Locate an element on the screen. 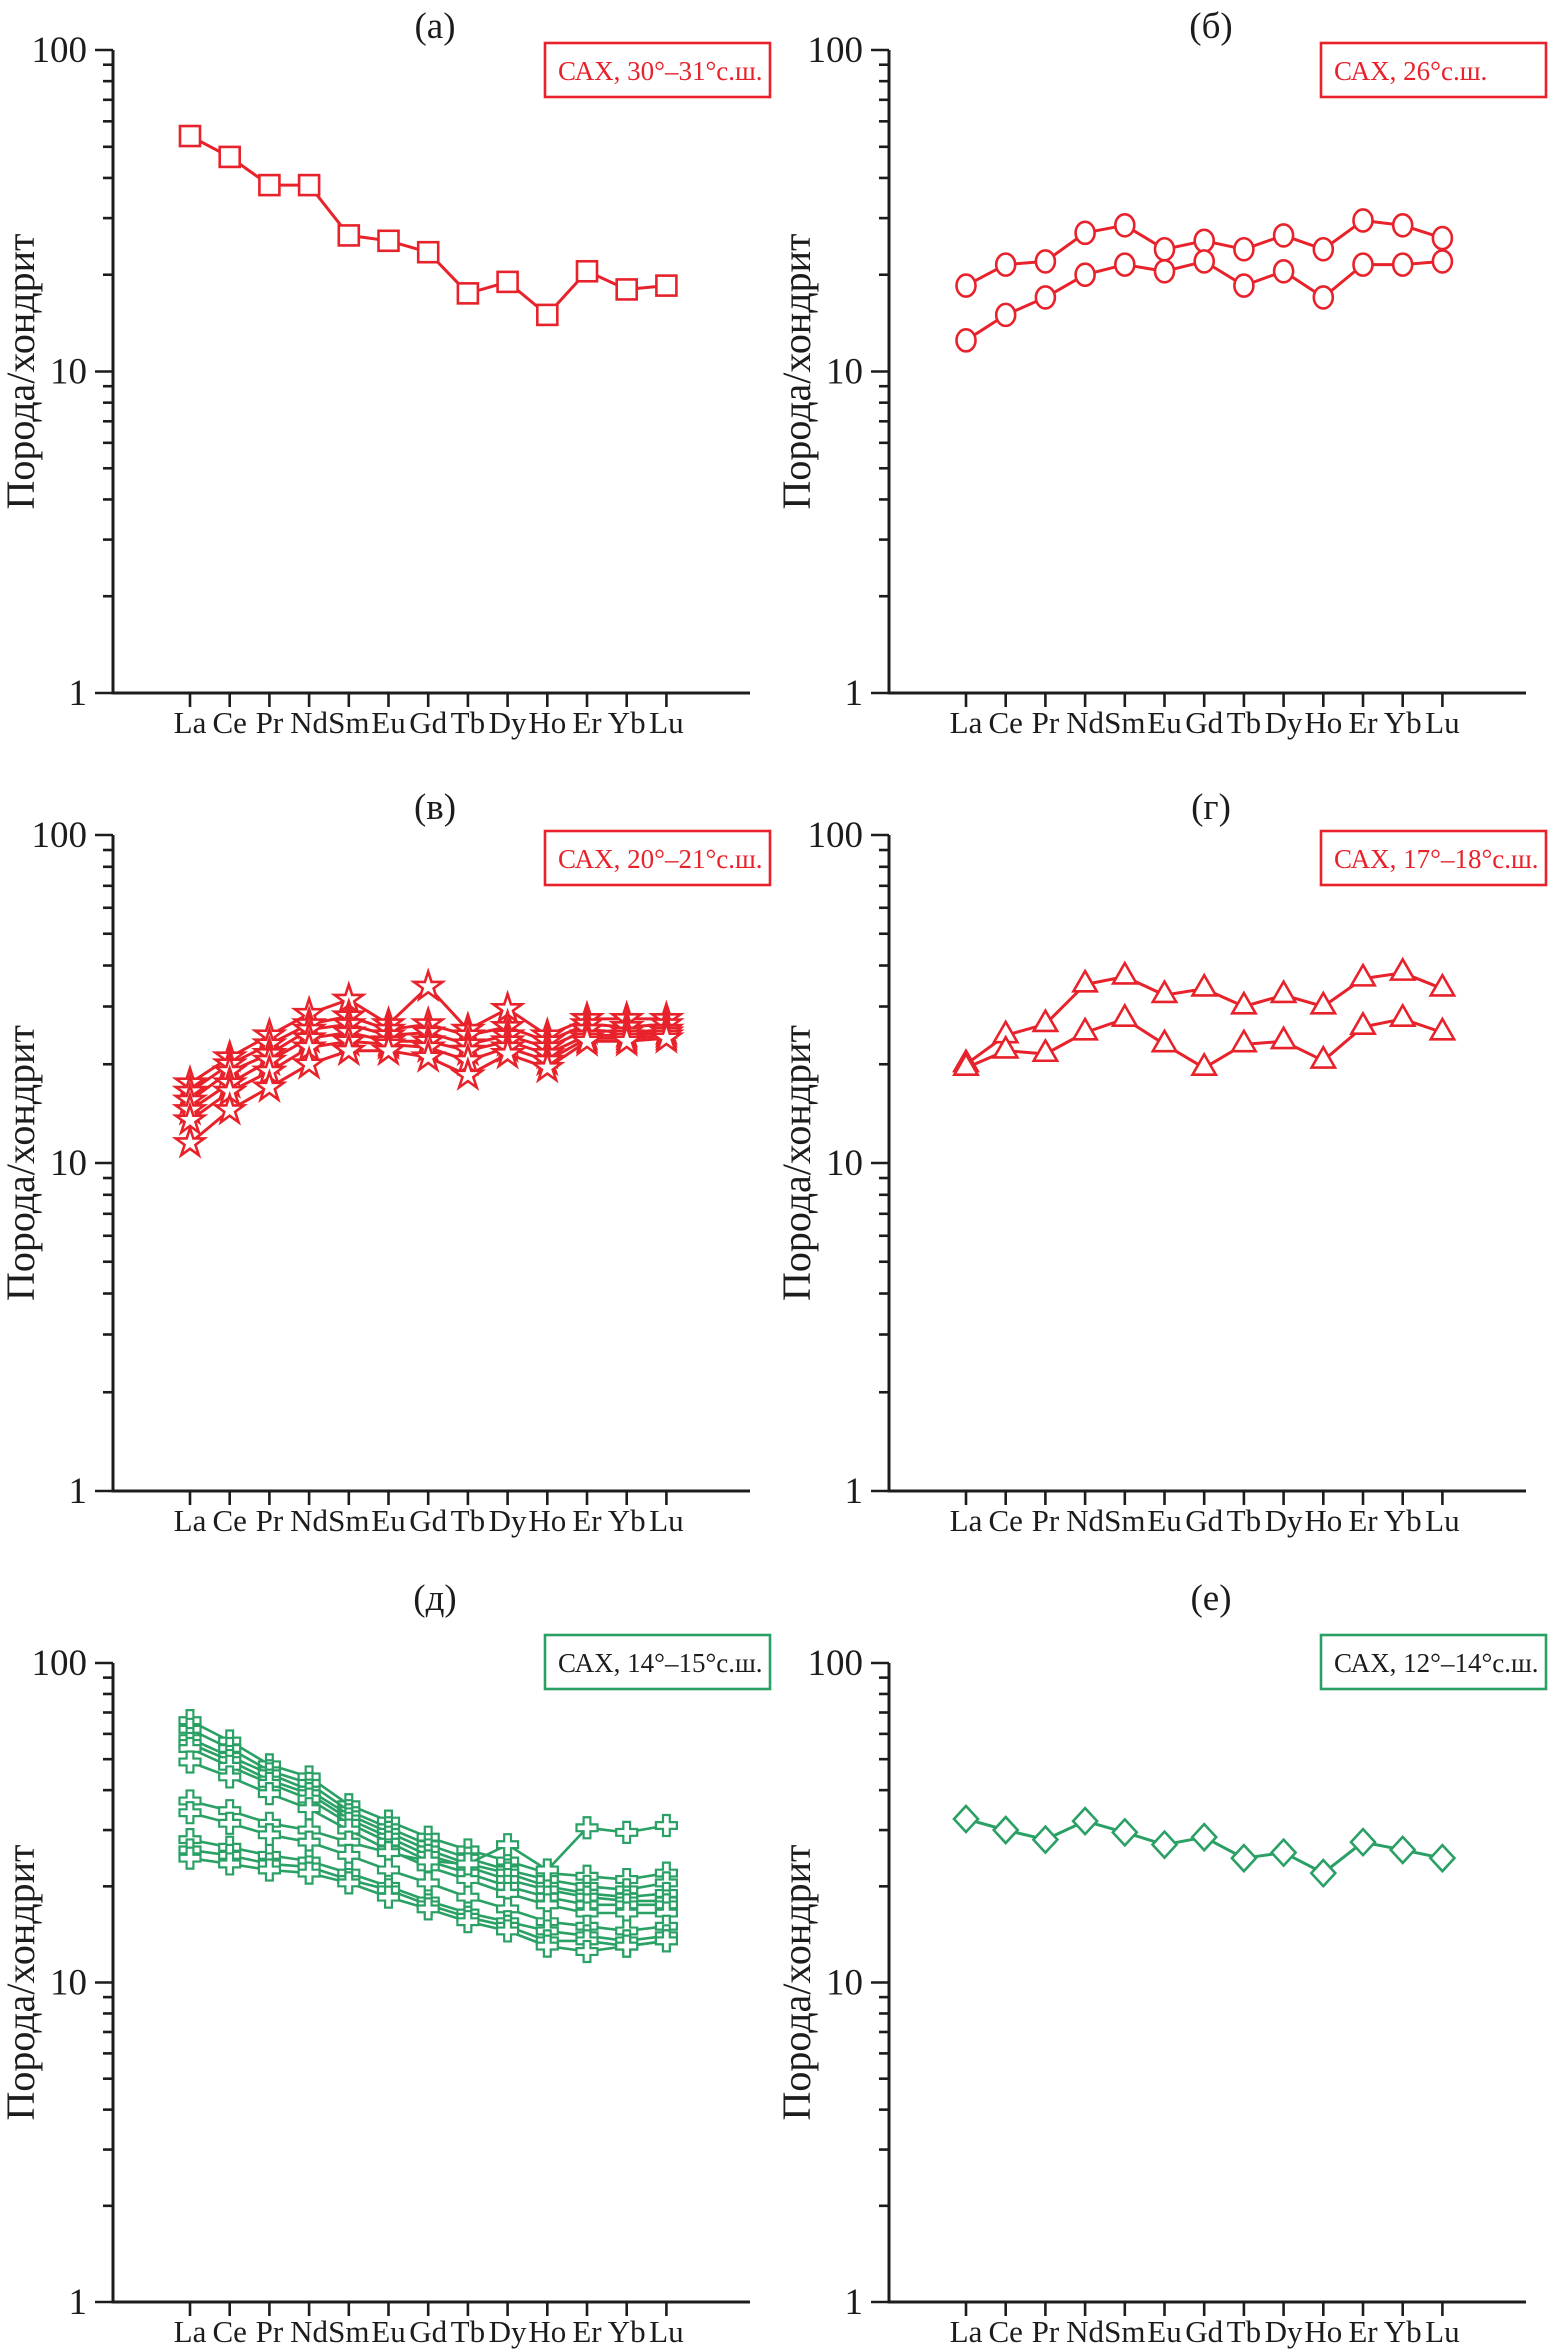  legend-label: САХ, 14°–15°с.ш. is located at coordinates (660, 1663).